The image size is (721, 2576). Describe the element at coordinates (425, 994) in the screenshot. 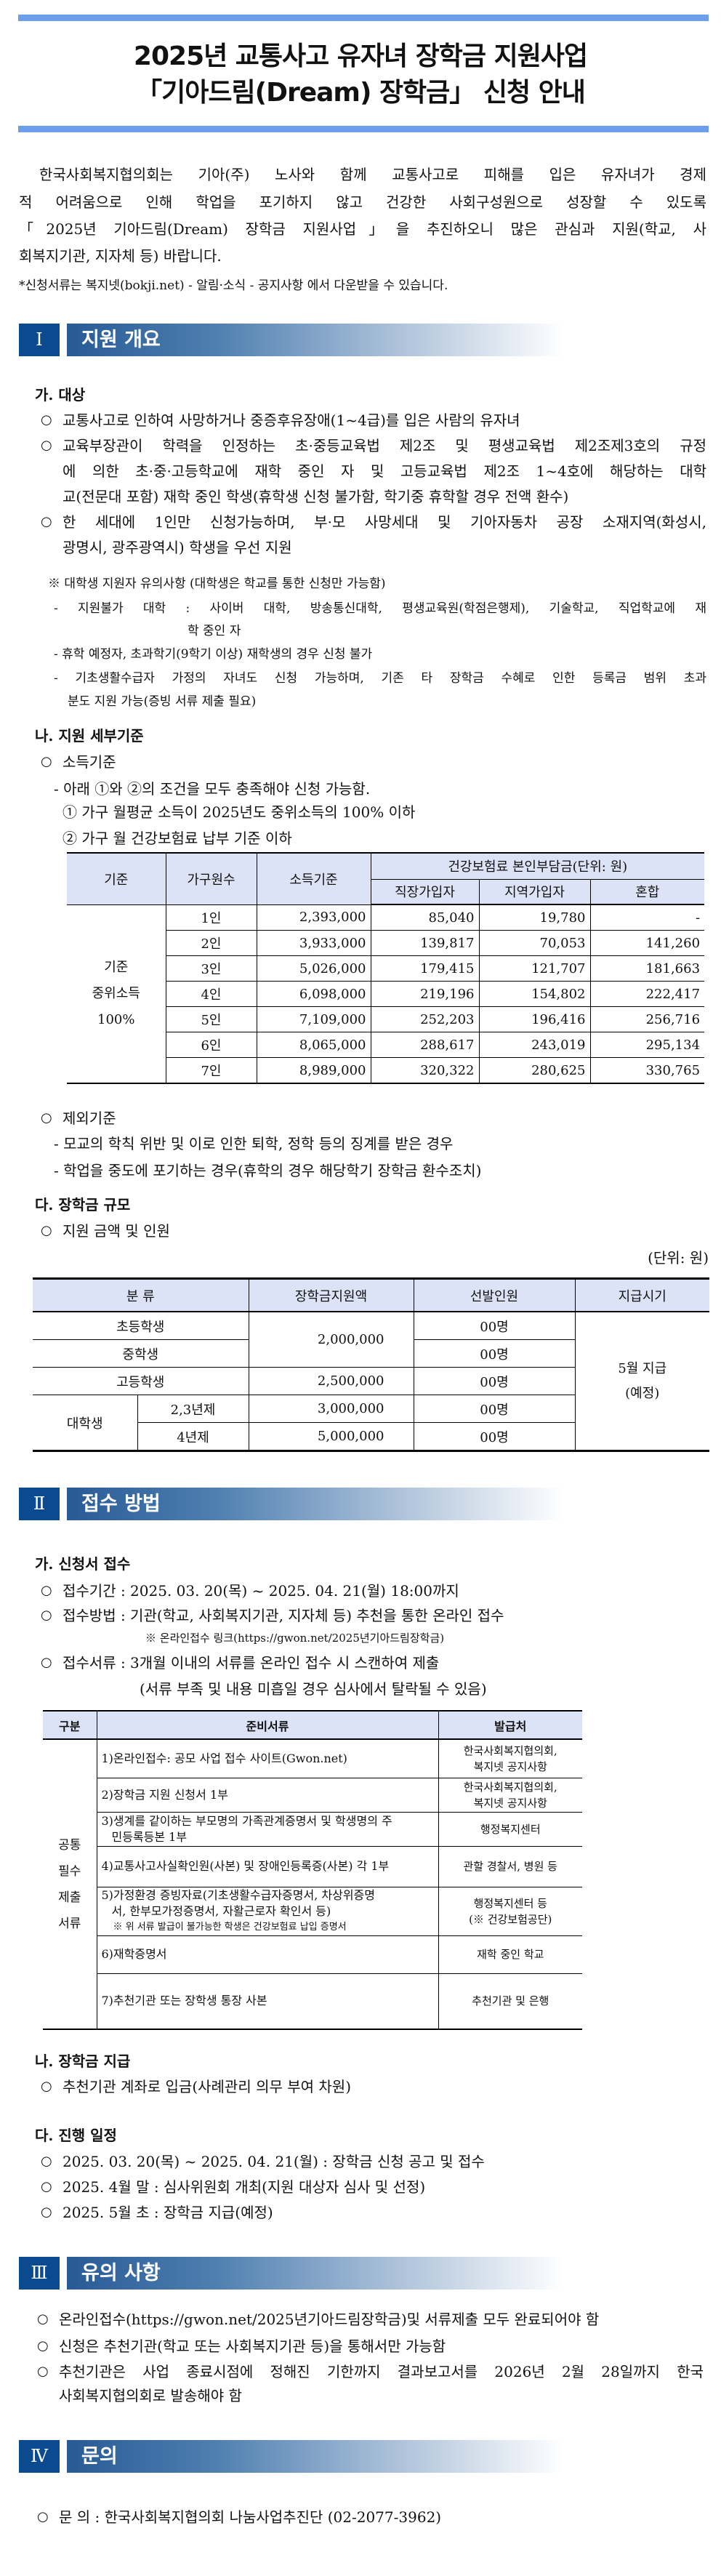

I see `employee-cell: 219,196` at that location.